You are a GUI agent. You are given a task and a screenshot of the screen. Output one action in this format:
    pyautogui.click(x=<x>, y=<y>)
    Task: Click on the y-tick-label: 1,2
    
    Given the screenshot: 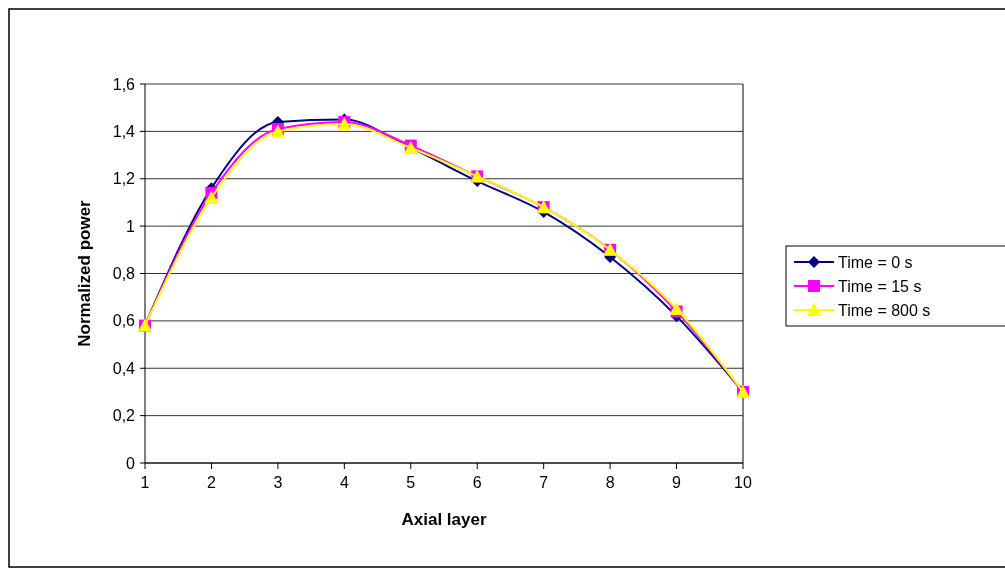 What is the action you would take?
    pyautogui.click(x=124, y=179)
    